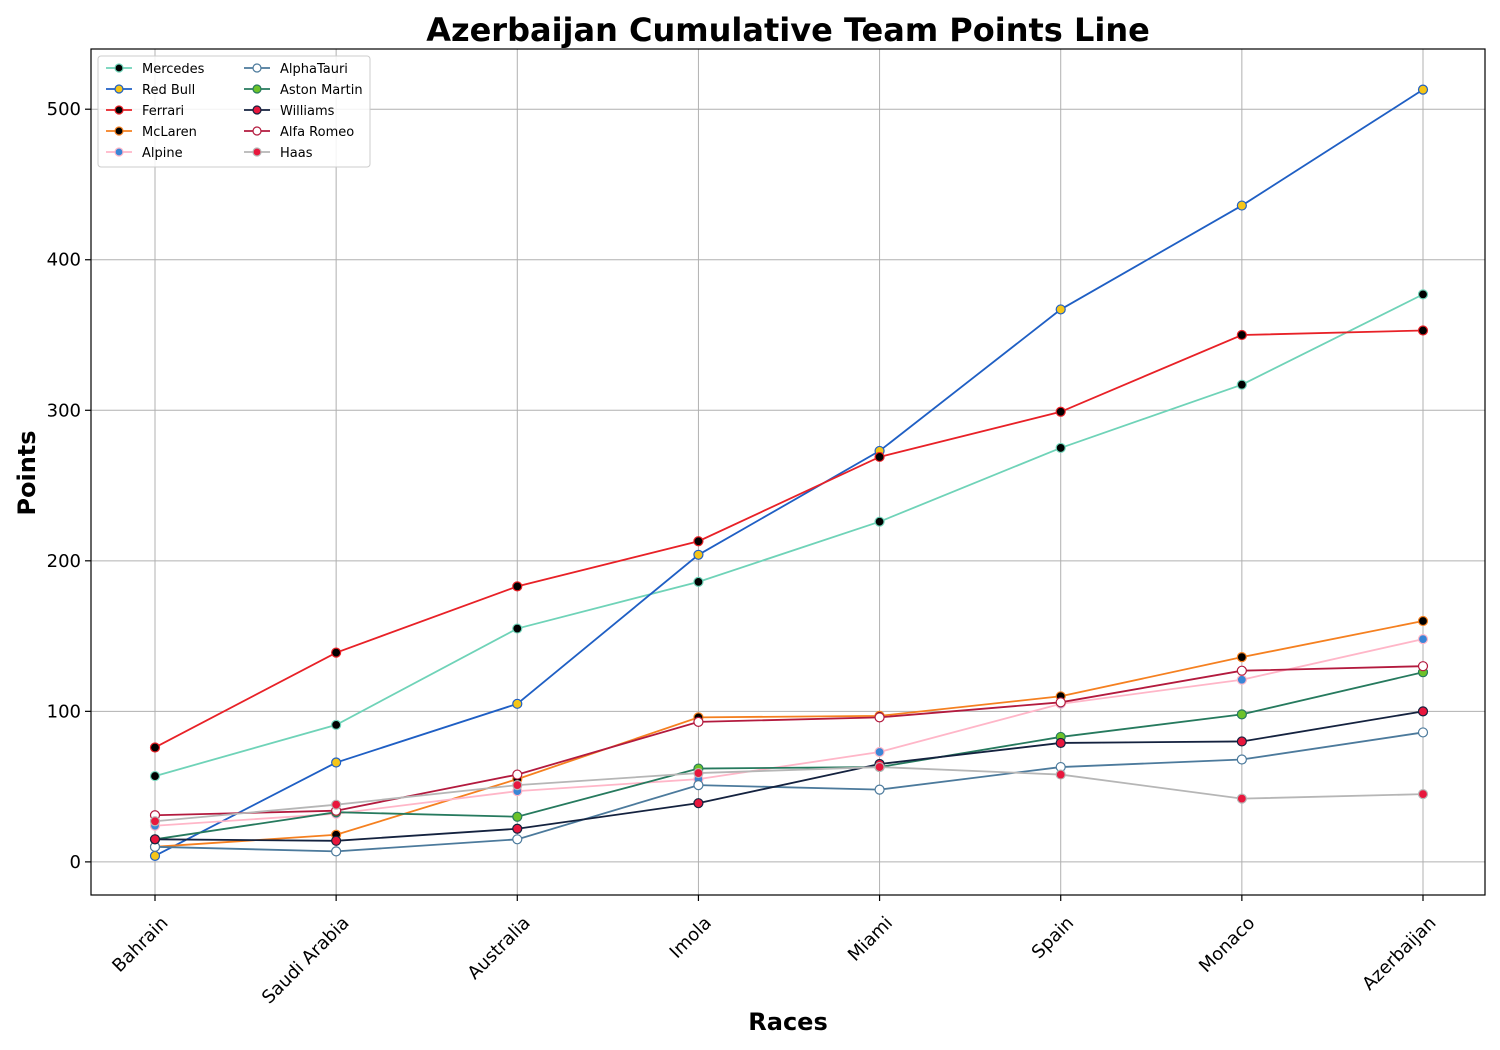  I want to click on chart-title: Azerbaijan Cumulative Team Points Line, so click(788, 30).